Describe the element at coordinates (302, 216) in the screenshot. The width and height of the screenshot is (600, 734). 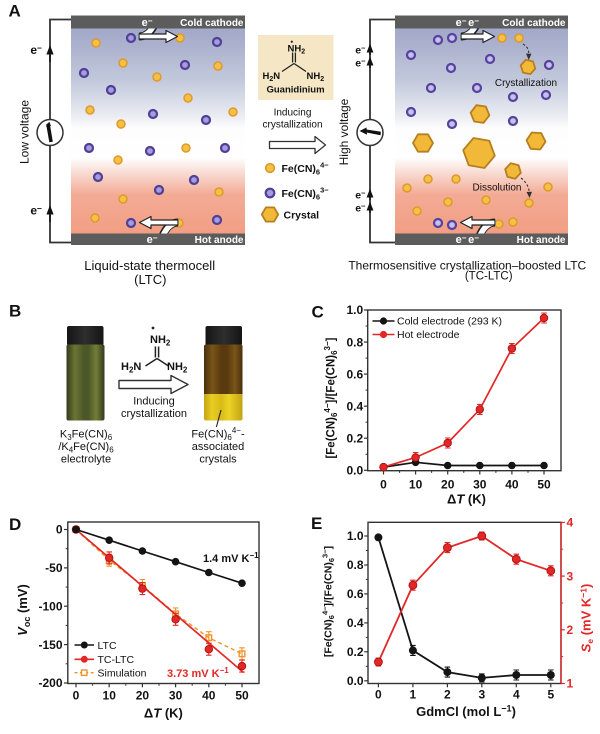
I see `svg-text: Crystal` at that location.